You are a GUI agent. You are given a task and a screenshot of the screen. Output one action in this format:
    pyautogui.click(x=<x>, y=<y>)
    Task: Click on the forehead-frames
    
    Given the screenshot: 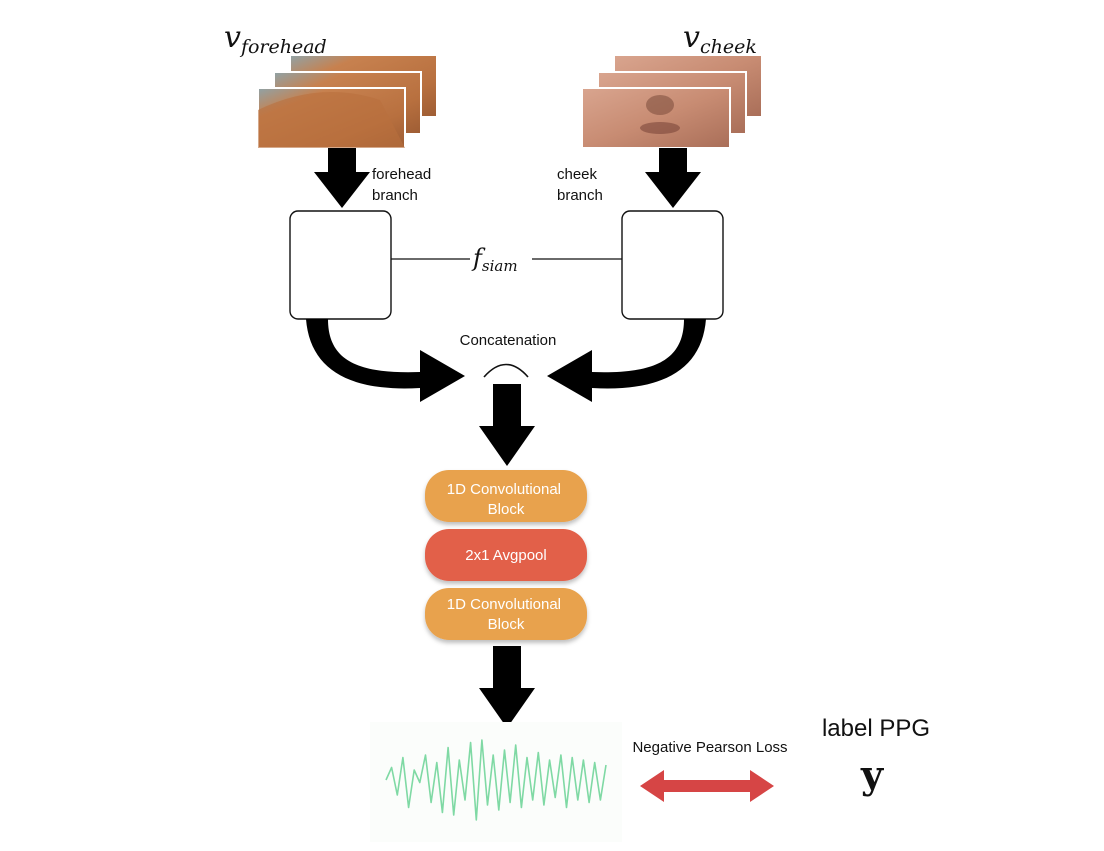 What is the action you would take?
    pyautogui.click(x=347, y=101)
    